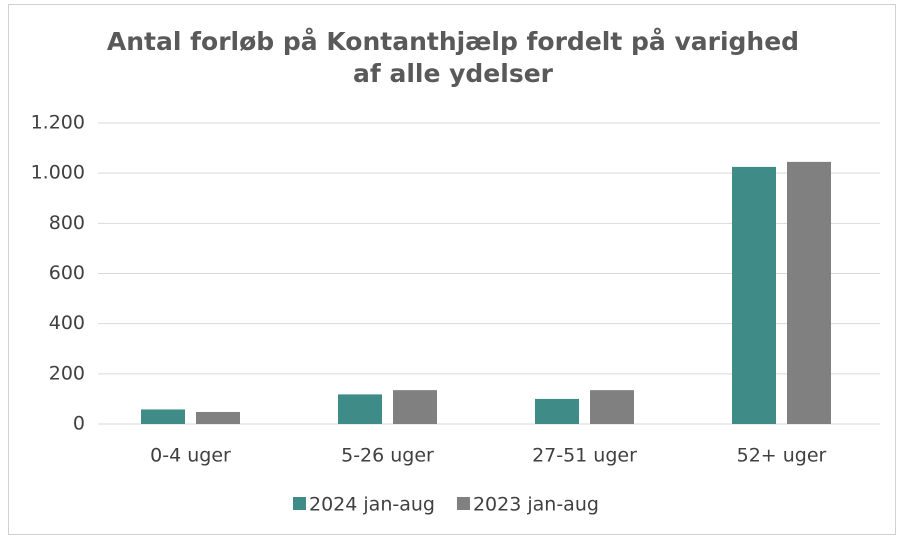  What do you see at coordinates (584, 456) in the screenshot?
I see `x-tick-label: 27-51 uger` at bounding box center [584, 456].